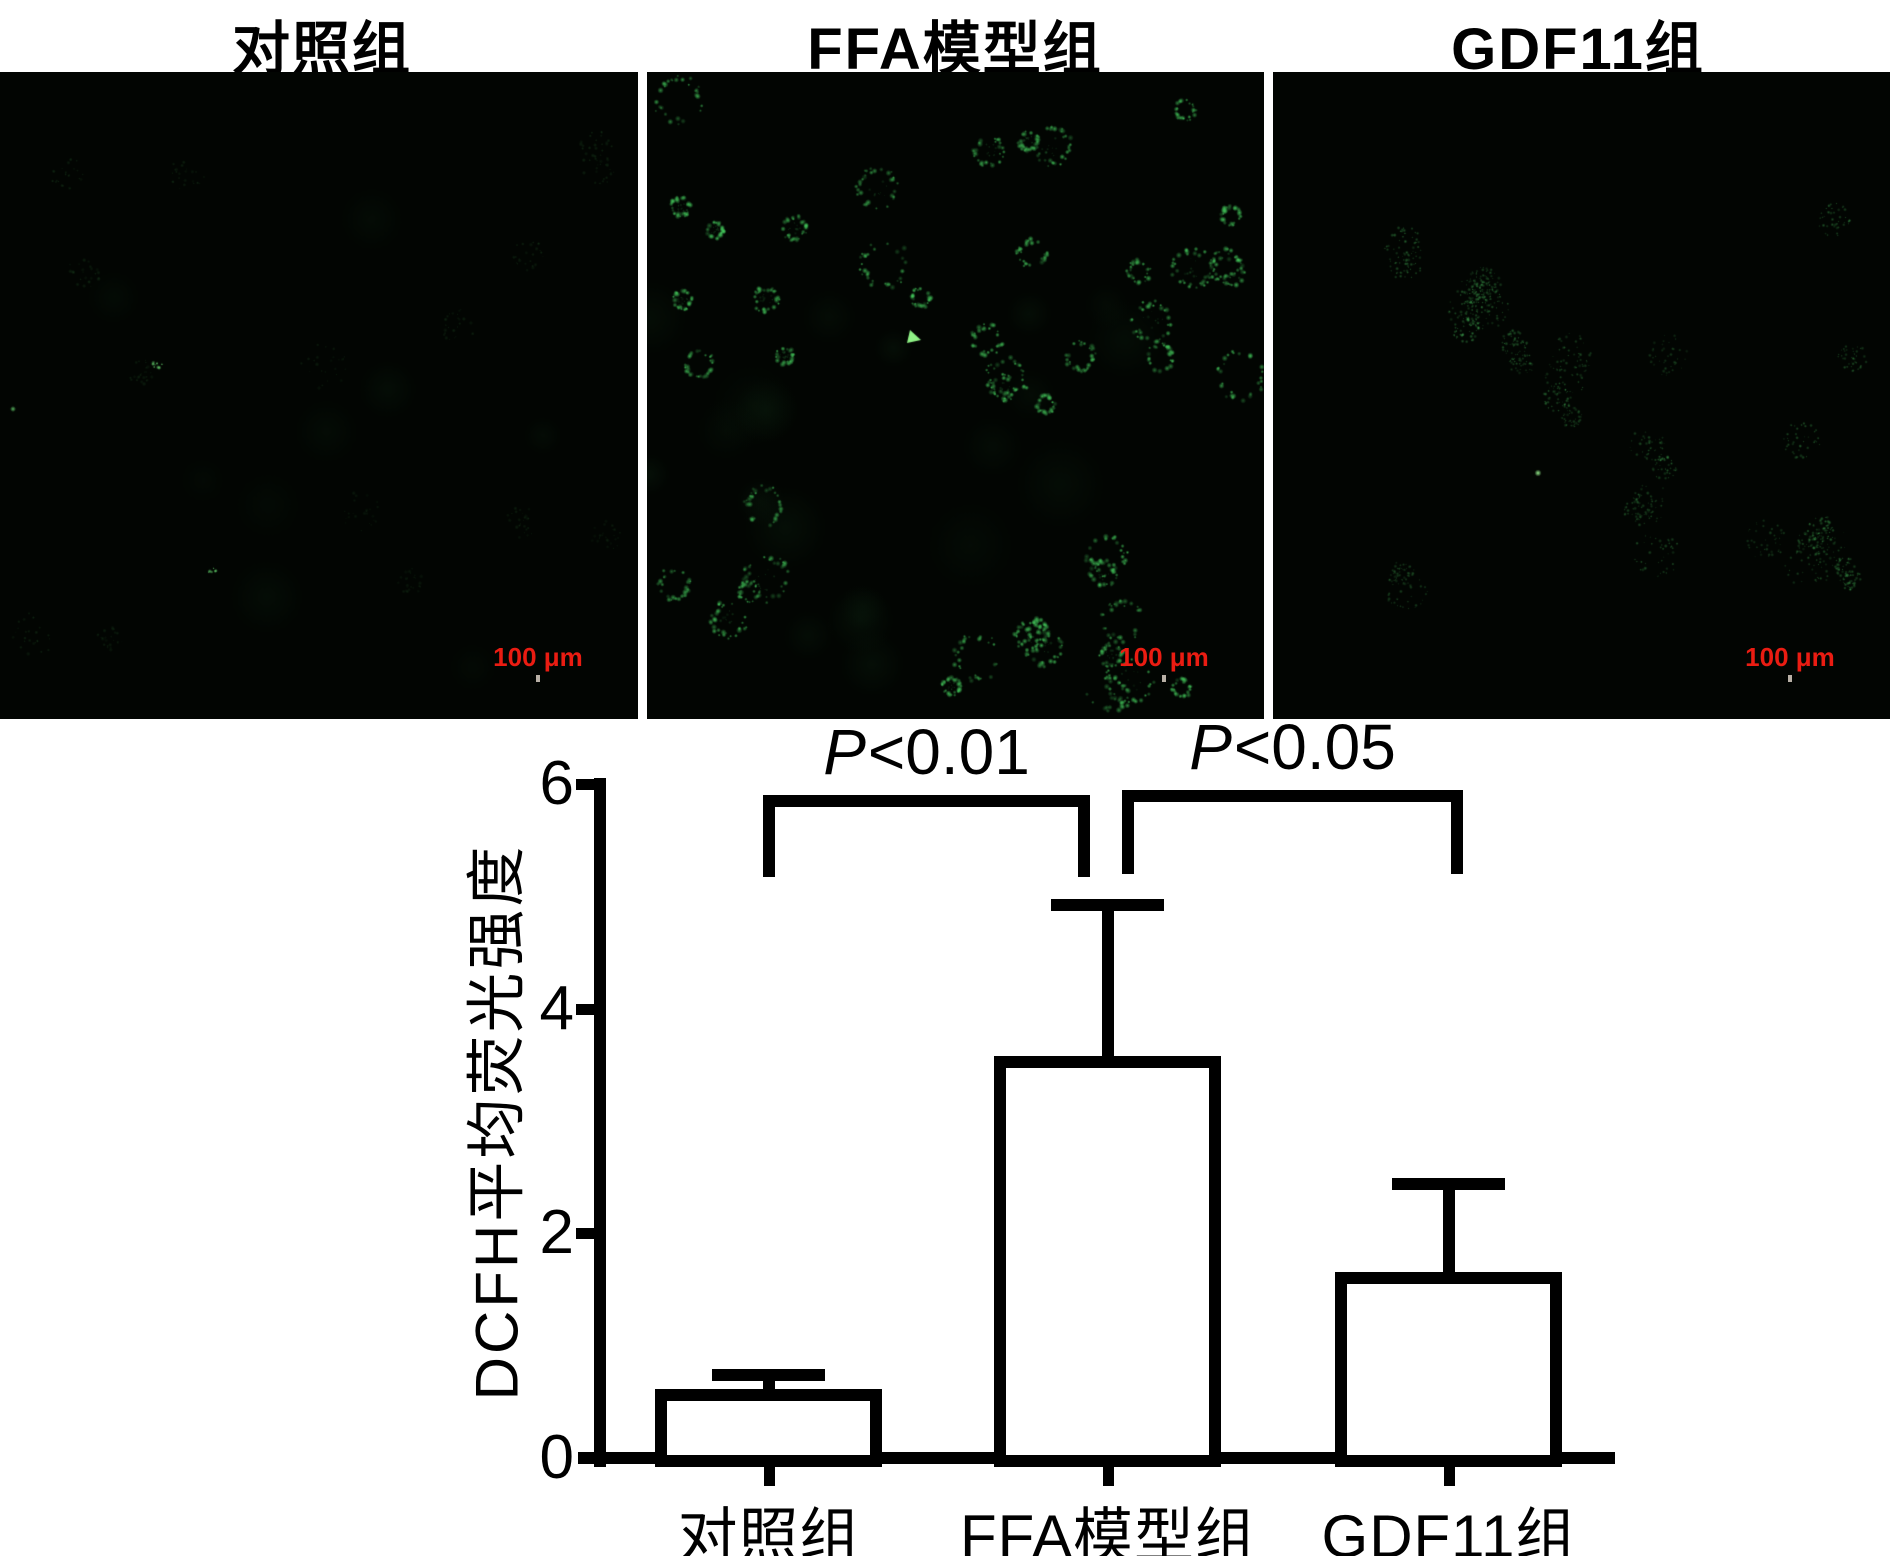 The height and width of the screenshot is (1556, 1890). What do you see at coordinates (322, 49) in the screenshot?
I see `panel-title-control: 对照组` at bounding box center [322, 49].